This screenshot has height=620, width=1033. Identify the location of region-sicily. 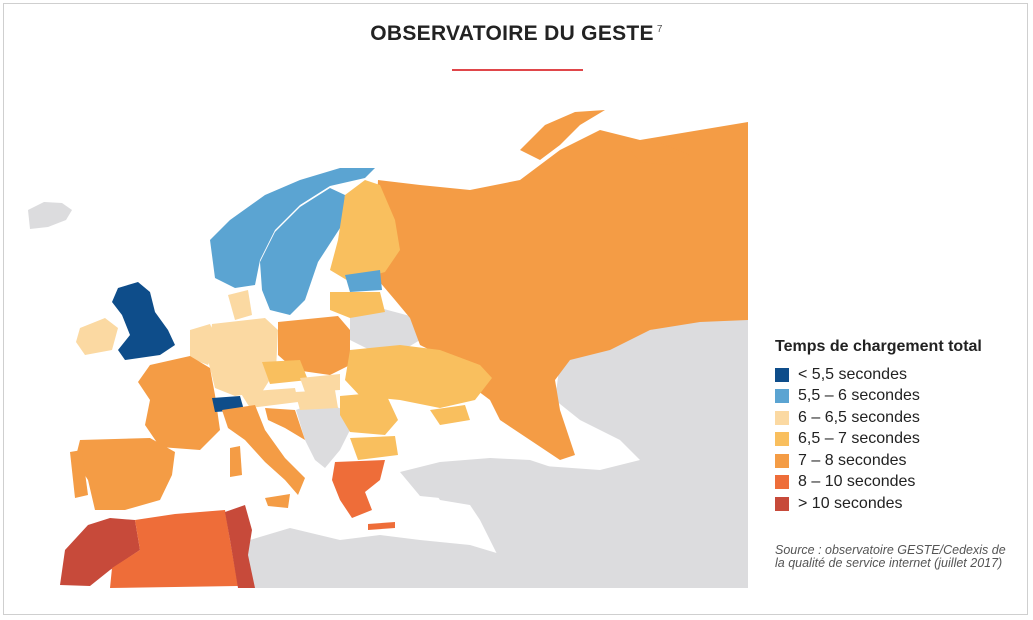
(277, 501).